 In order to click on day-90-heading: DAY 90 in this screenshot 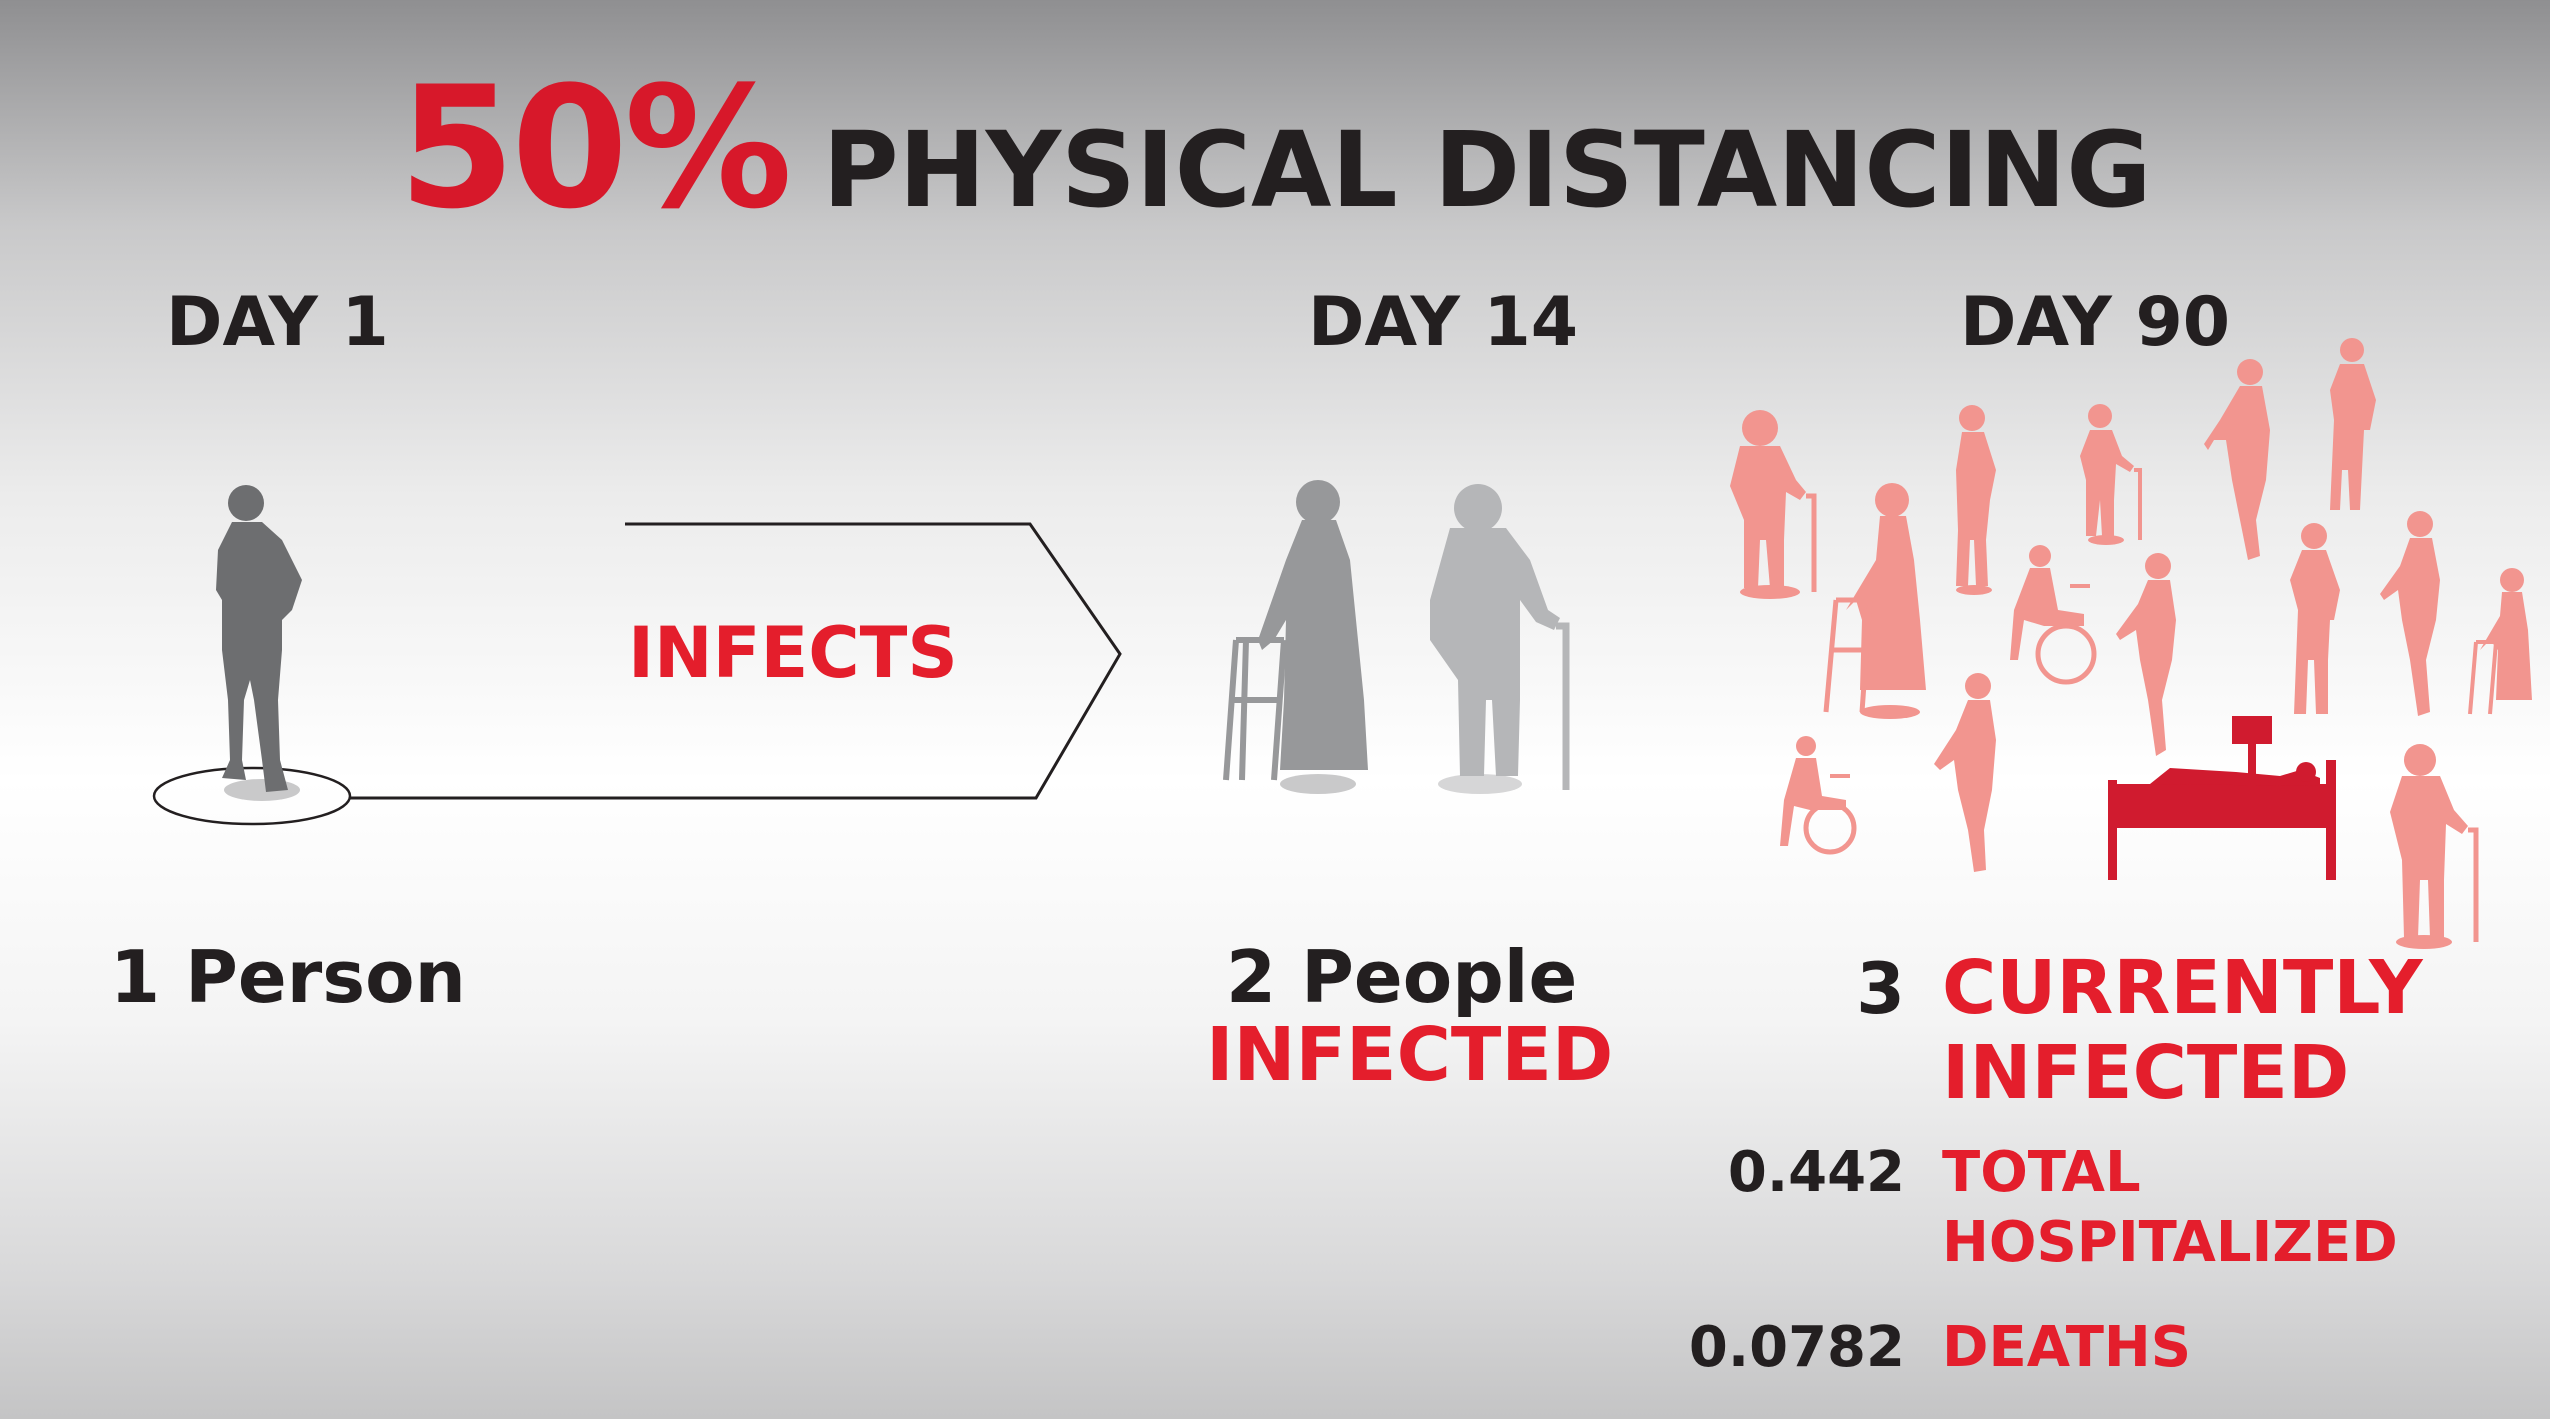, I will do `click(2095, 322)`.